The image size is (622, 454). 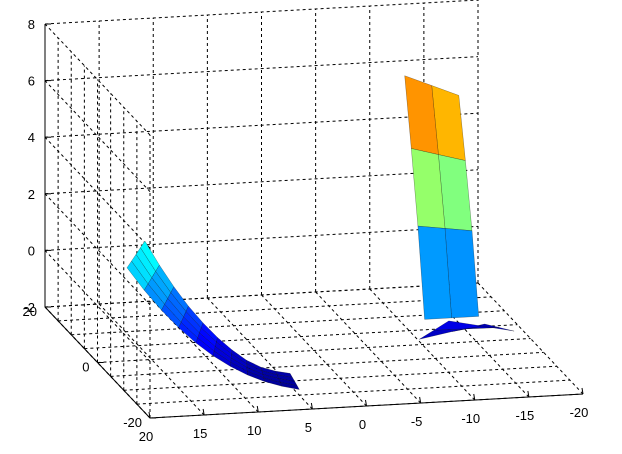 I want to click on z-tick-label: 6, so click(x=31, y=81).